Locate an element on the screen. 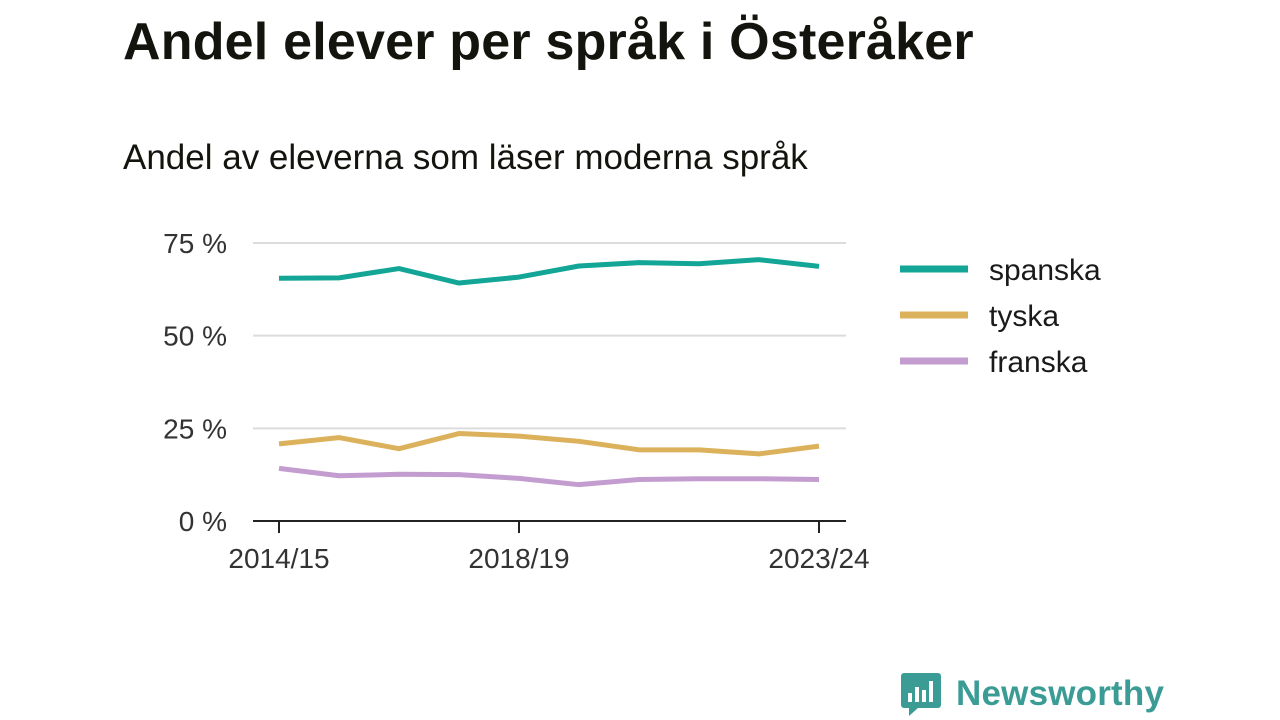  series-line-franska is located at coordinates (549, 476).